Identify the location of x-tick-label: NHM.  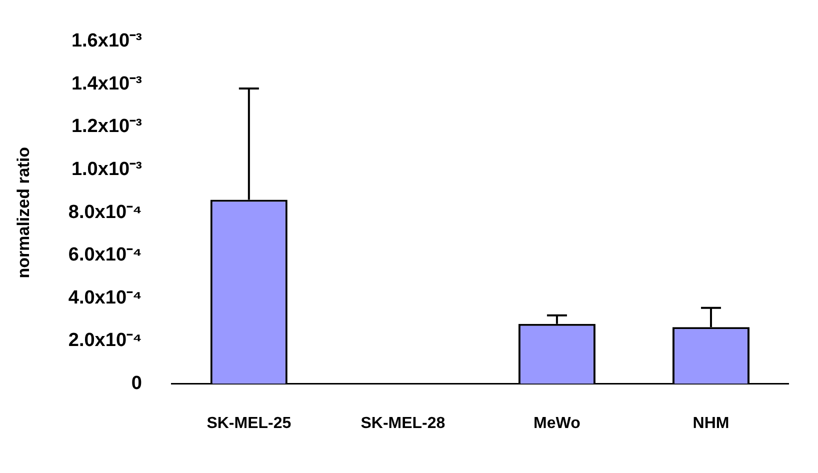
(711, 423).